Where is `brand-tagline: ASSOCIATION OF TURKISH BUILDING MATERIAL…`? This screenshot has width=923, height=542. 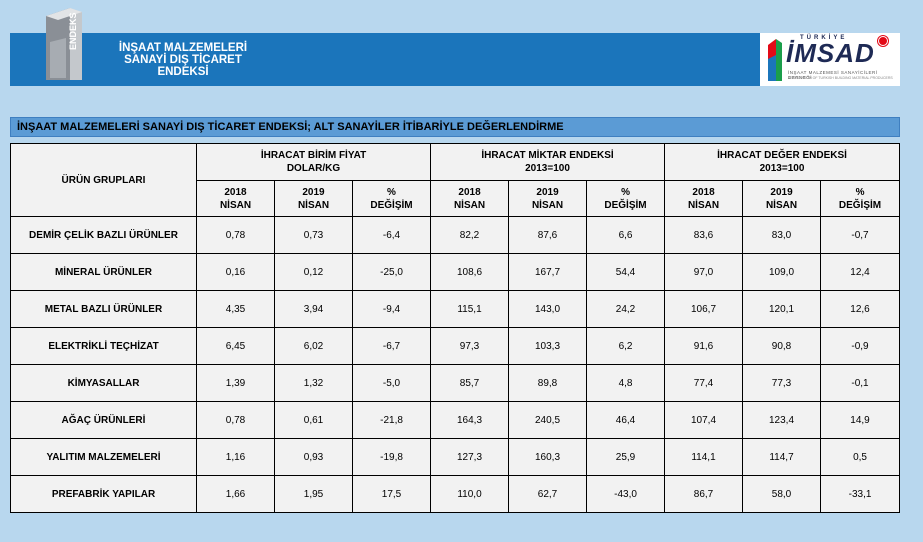
brand-tagline: ASSOCIATION OF TURKISH BUILDING MATERIAL… is located at coordinates (840, 78).